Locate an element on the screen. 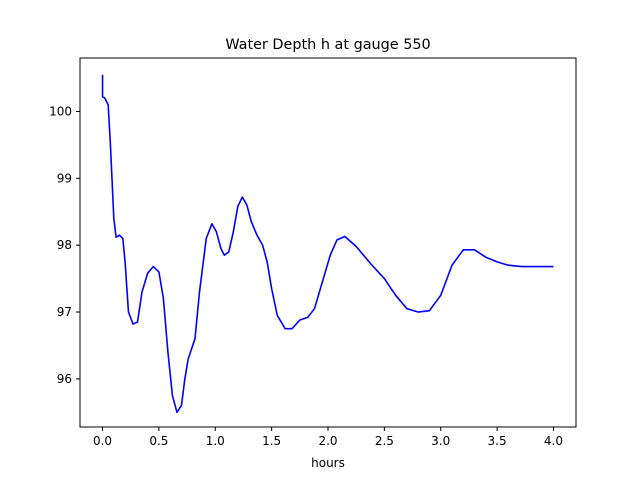 This screenshot has width=640, height=485. x-axis: 0.0 0.5 1.0 1.5 2.0 2.5 3.0 3.5 4.0 is located at coordinates (328, 437).